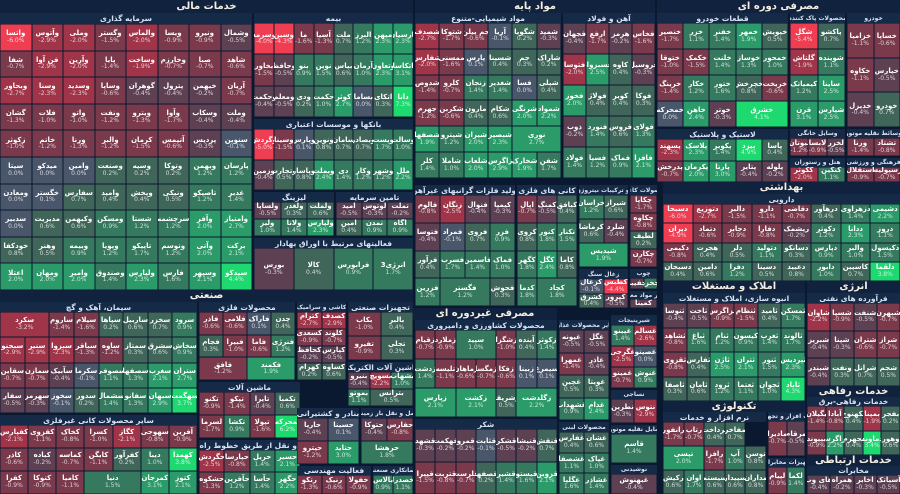 This screenshot has width=900, height=494. I want to click on stock-tile: فسا 0.0%, so click(524, 87).